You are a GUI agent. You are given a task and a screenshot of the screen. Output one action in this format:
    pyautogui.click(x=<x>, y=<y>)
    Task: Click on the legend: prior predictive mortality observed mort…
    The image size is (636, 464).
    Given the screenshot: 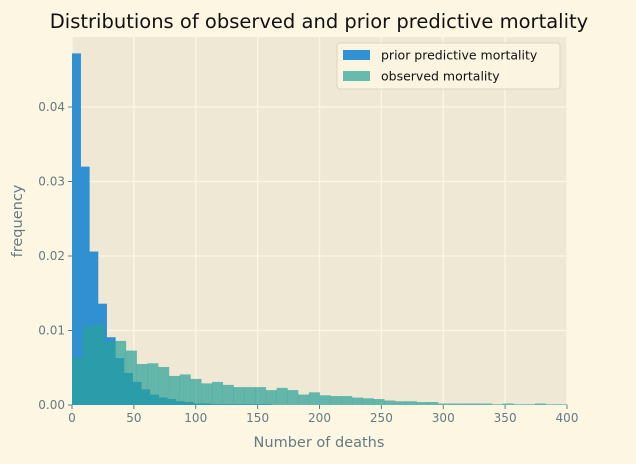 What is the action you would take?
    pyautogui.click(x=448, y=66)
    